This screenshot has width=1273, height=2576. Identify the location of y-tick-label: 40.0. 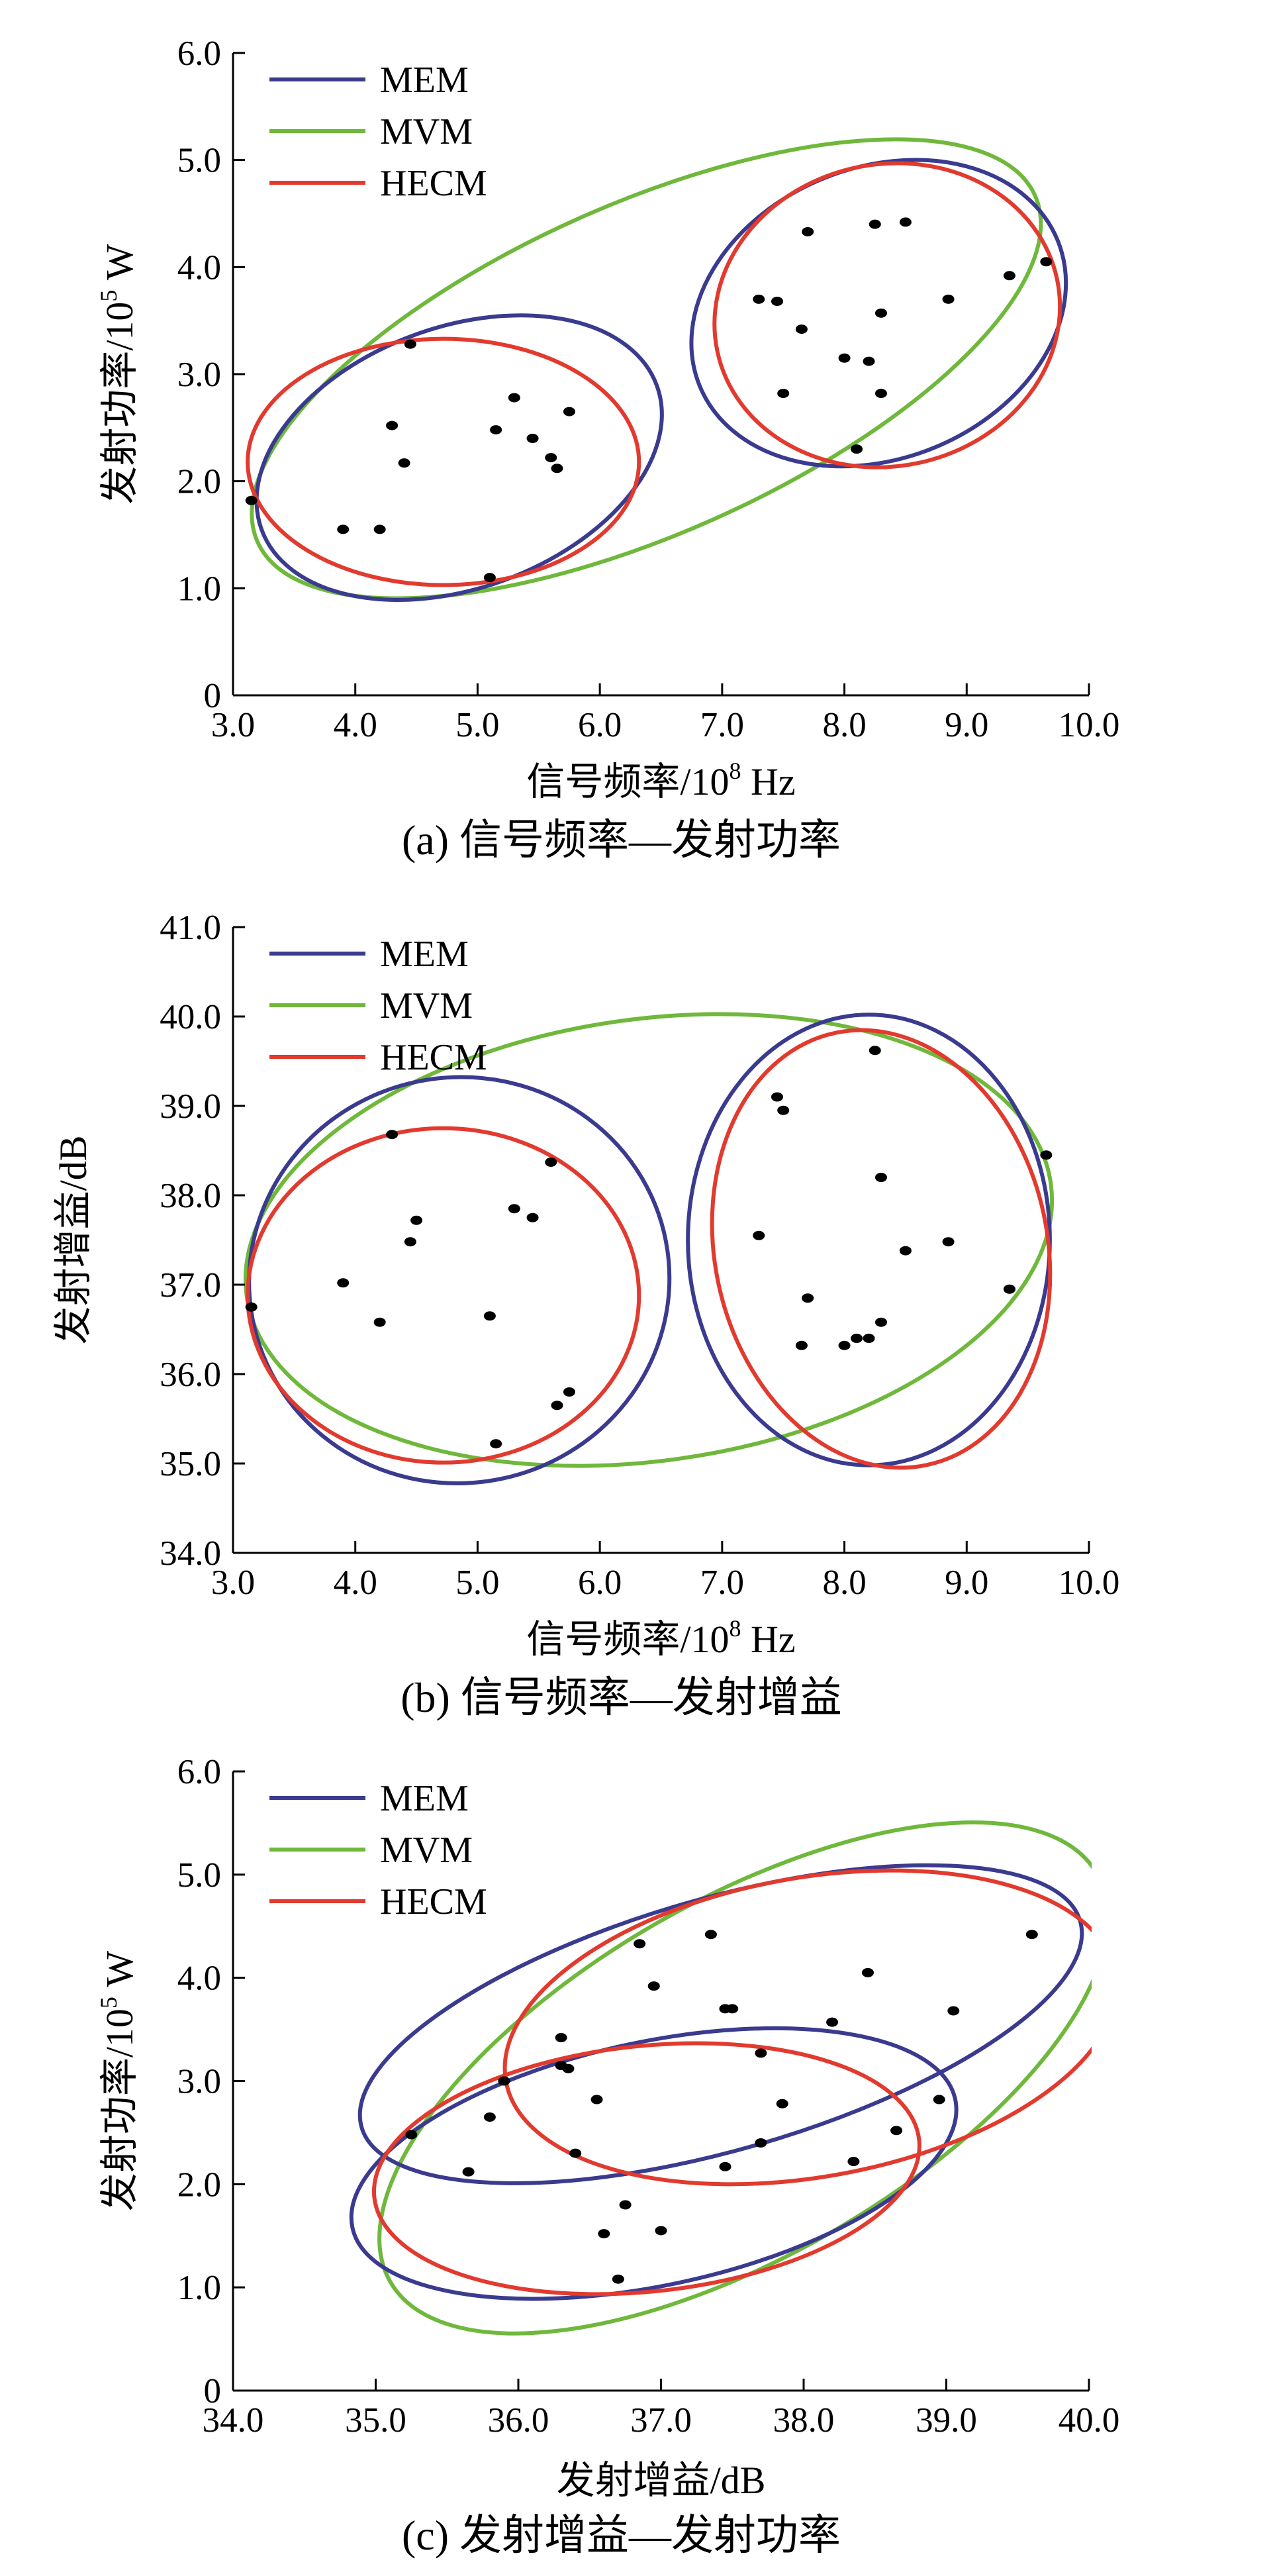
(190, 1017).